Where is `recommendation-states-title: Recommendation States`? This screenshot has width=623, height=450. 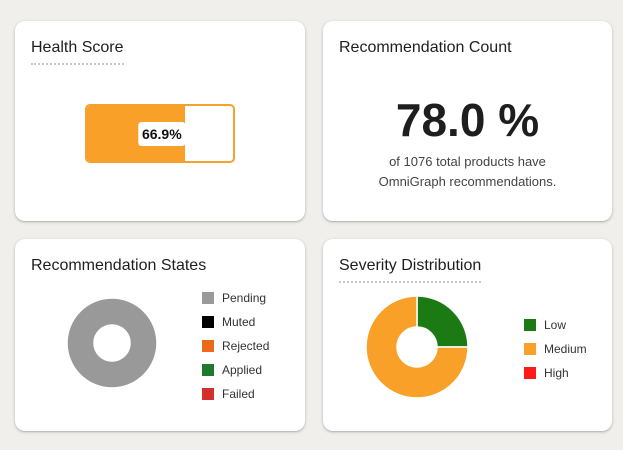
recommendation-states-title: Recommendation States is located at coordinates (119, 265).